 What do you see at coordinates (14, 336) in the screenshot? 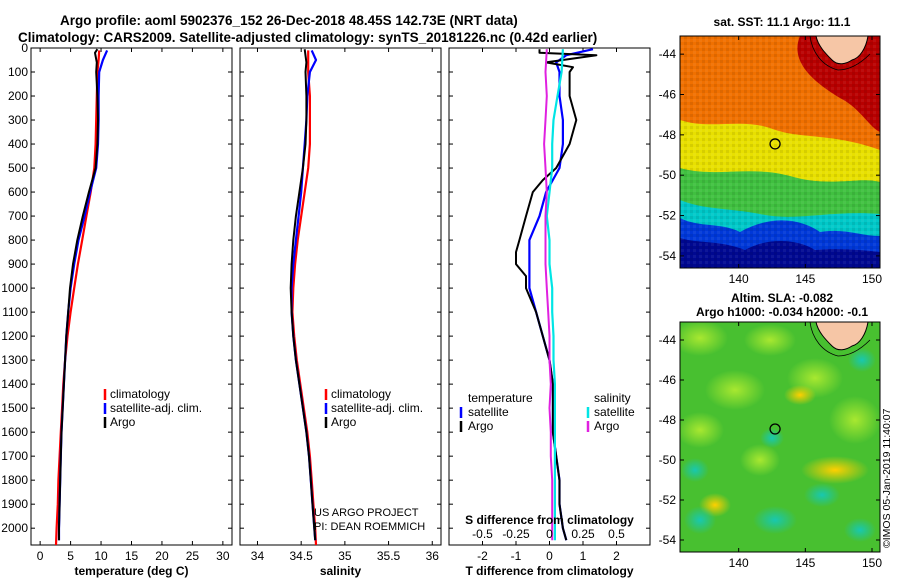
I see `y-tick-label: 1200` at bounding box center [14, 336].